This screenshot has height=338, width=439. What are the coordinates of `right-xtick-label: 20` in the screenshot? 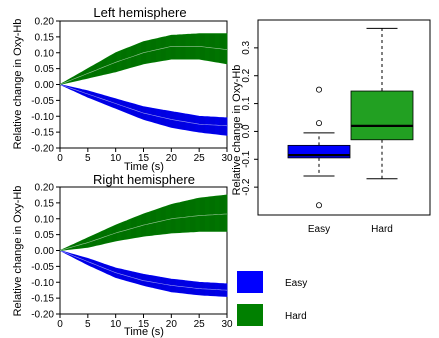 It's located at (172, 324).